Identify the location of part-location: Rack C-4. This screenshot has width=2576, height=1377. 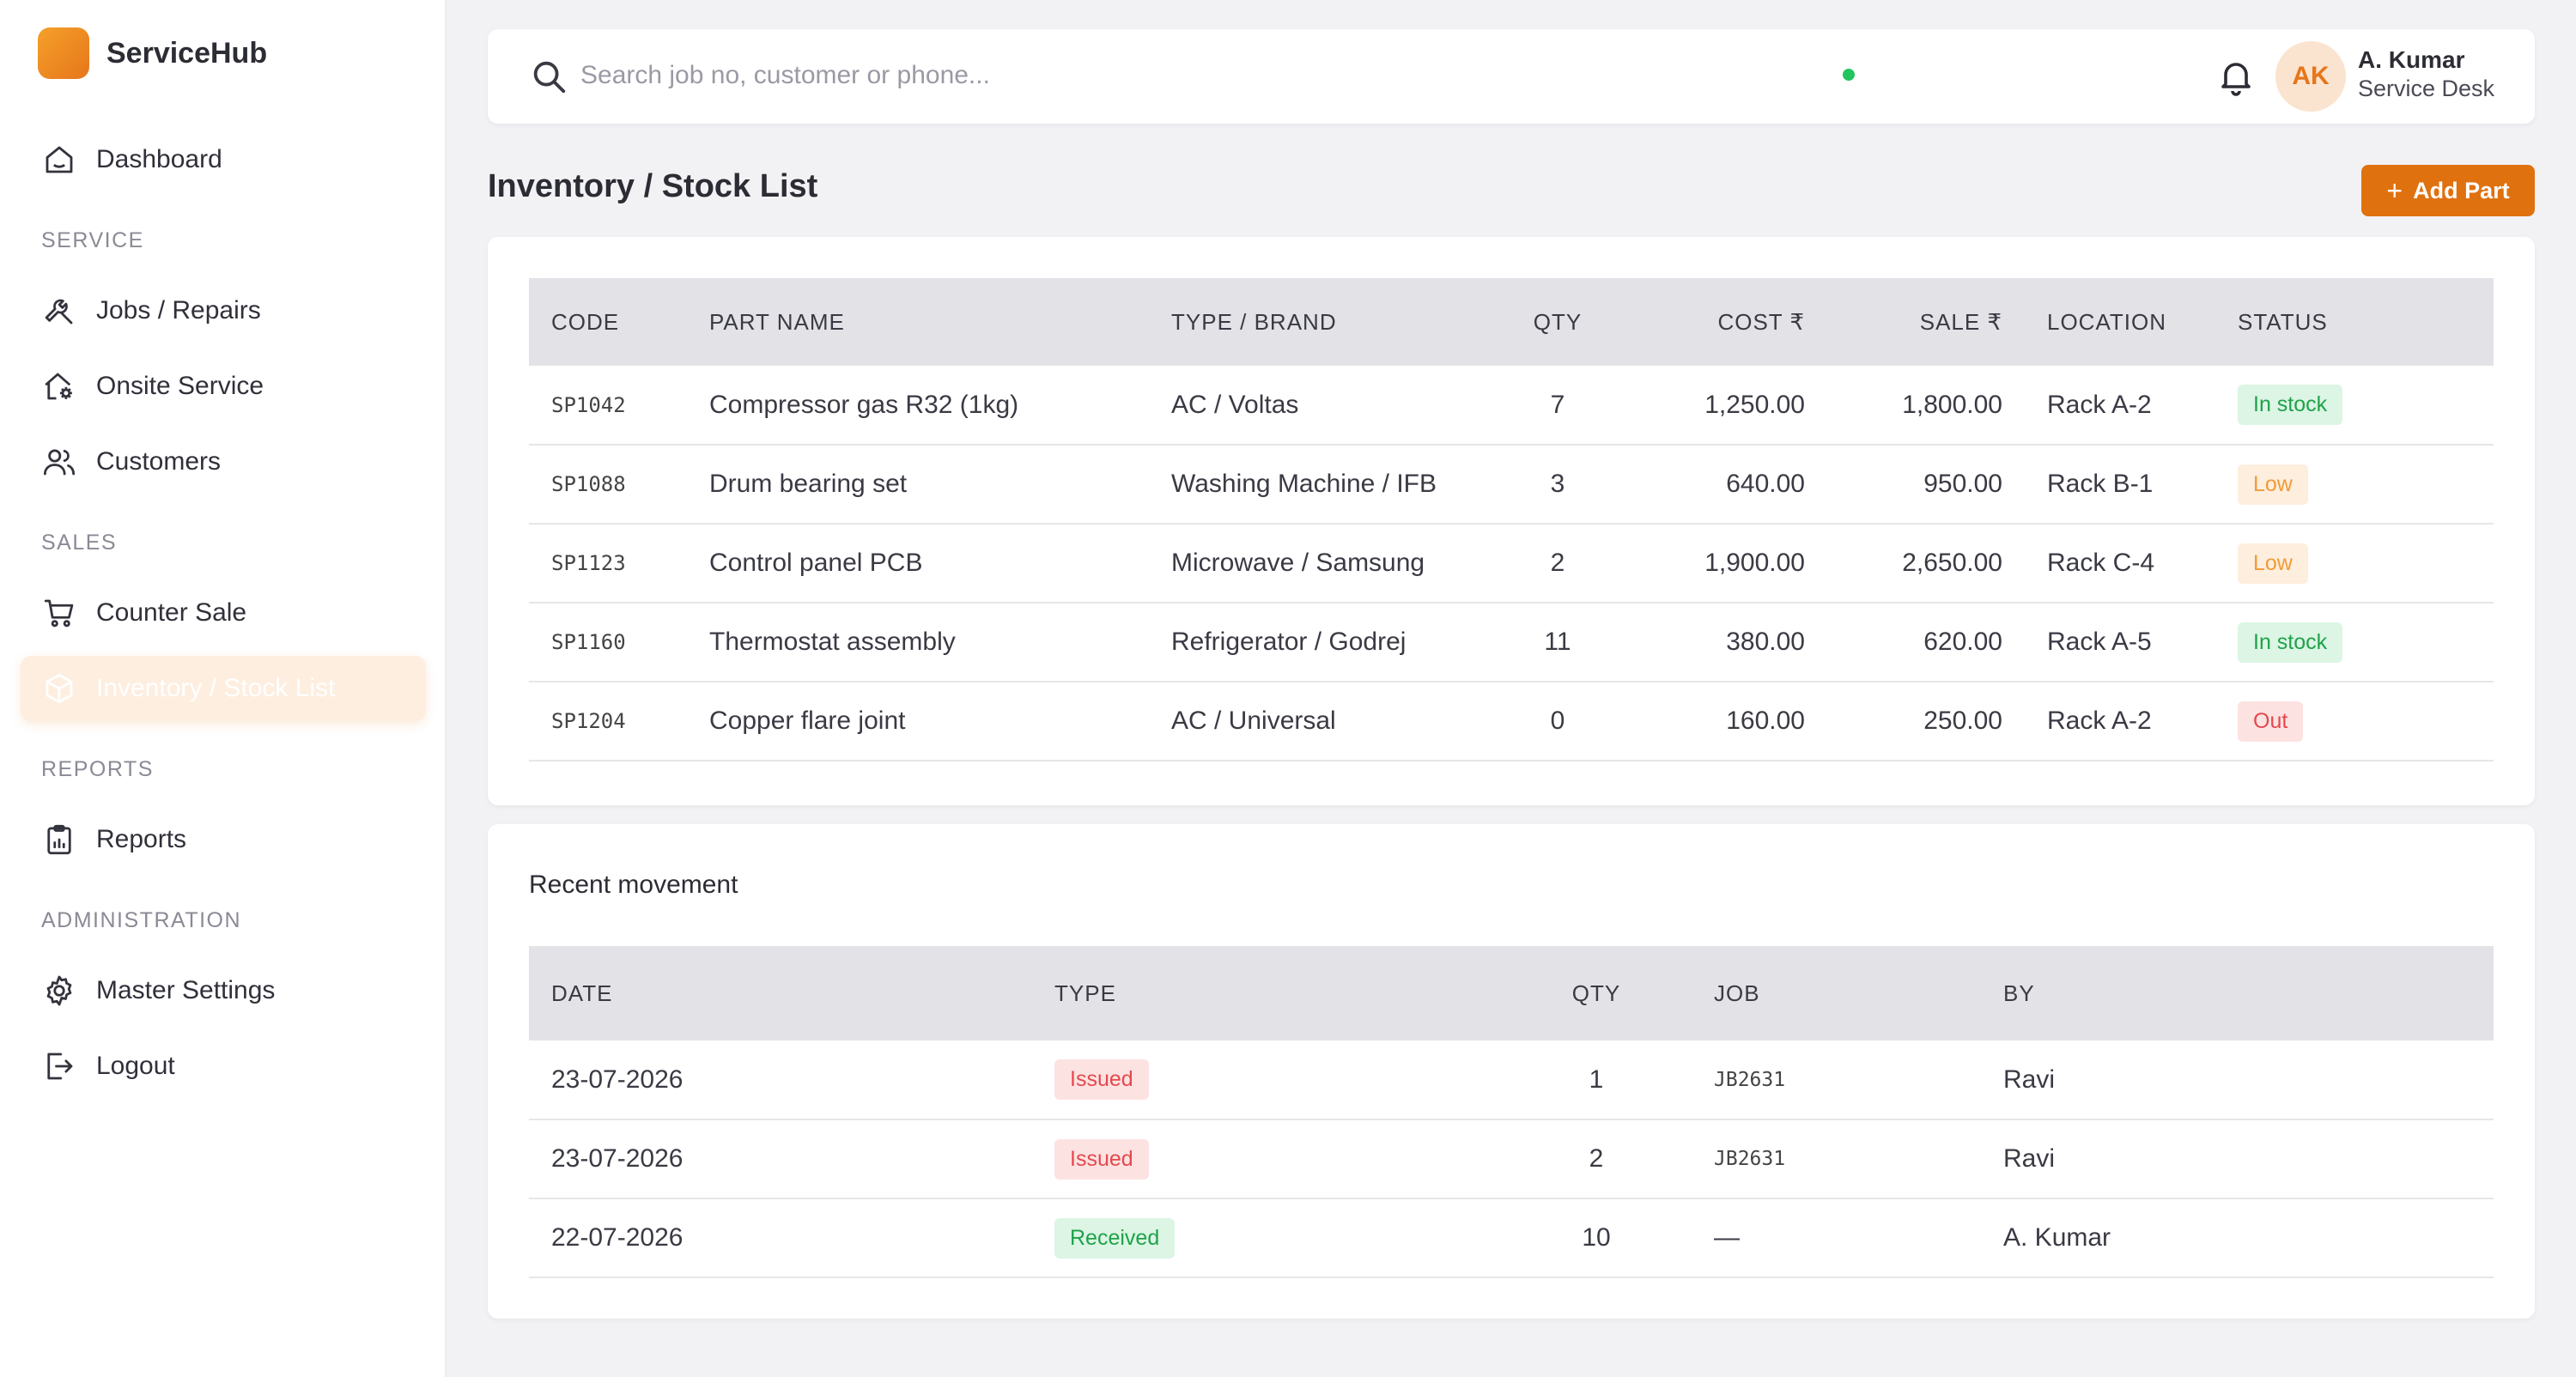
(2108, 564).